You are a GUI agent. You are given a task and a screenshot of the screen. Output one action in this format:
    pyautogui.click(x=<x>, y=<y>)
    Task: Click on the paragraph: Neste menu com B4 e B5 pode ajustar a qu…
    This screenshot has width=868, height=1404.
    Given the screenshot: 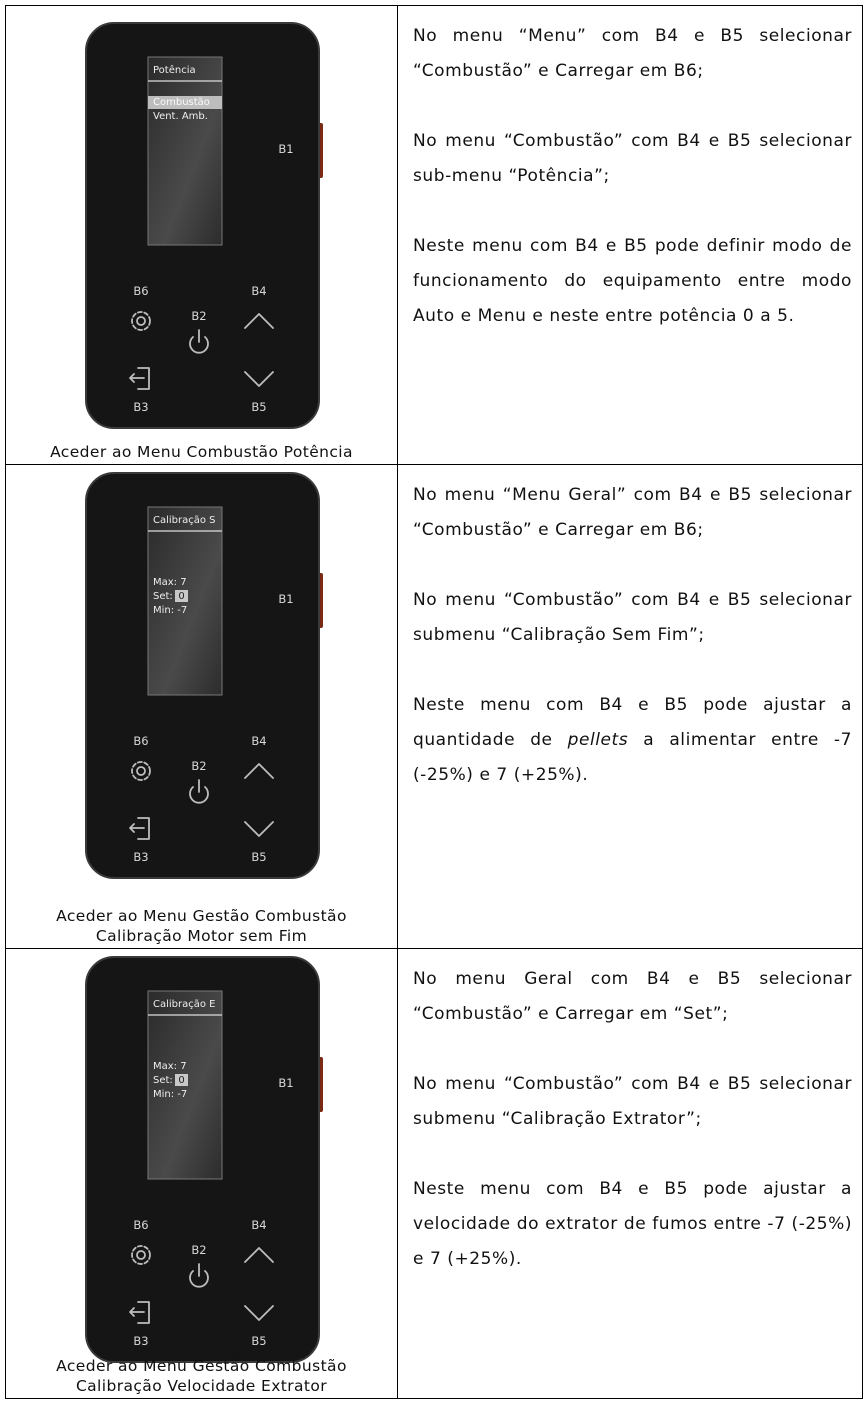 What is the action you would take?
    pyautogui.click(x=632, y=740)
    